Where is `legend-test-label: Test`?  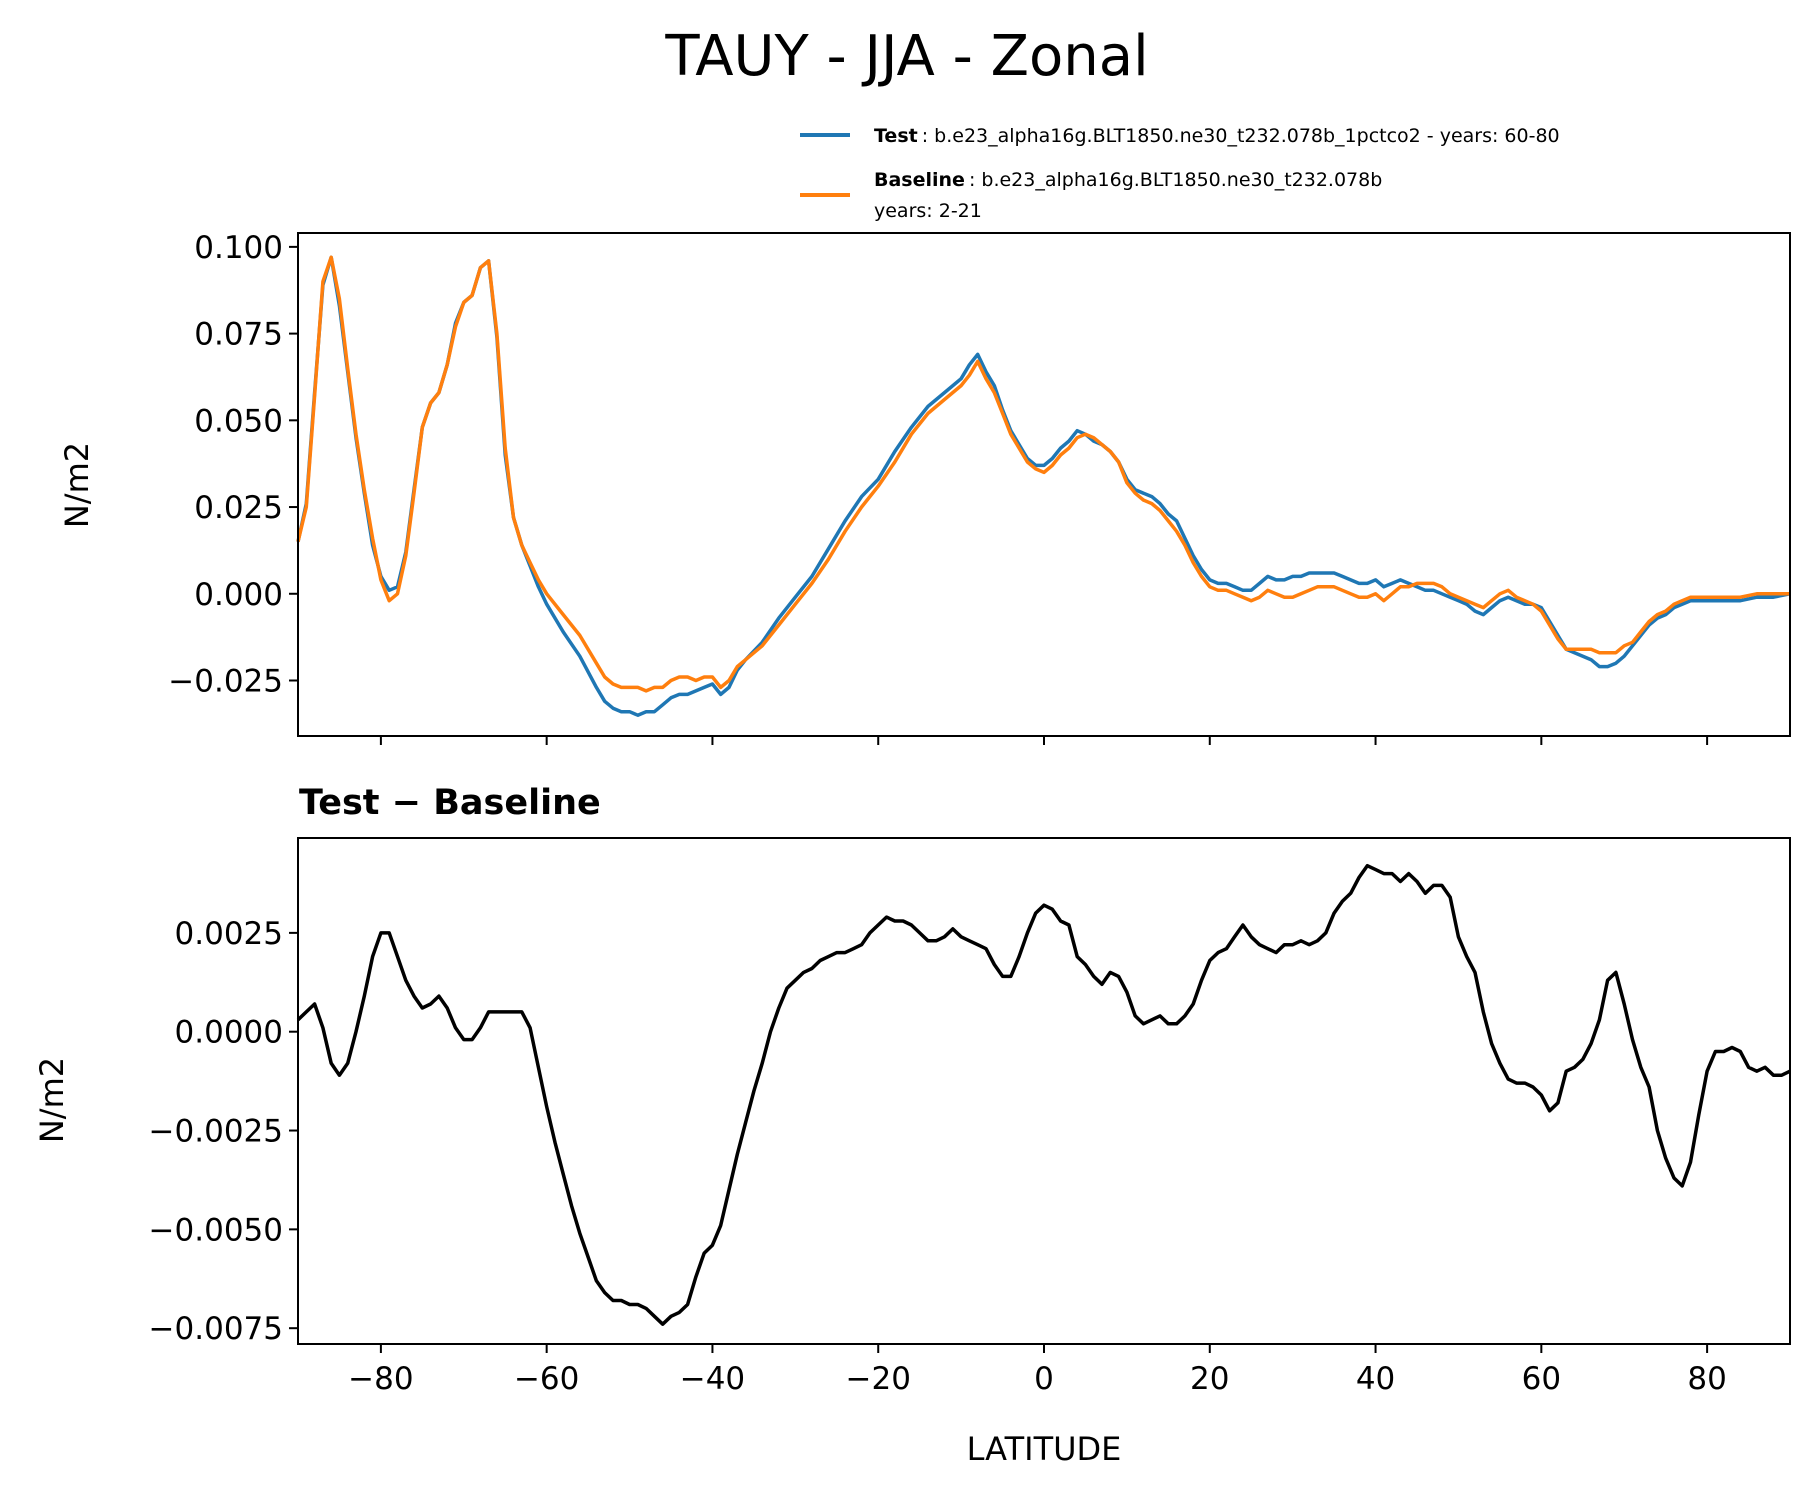
legend-test-label: Test is located at coordinates (896, 136).